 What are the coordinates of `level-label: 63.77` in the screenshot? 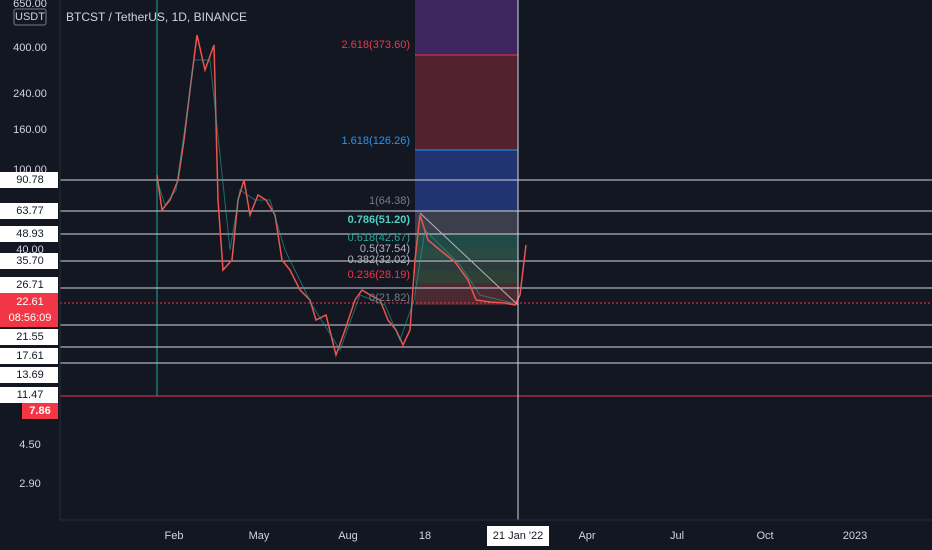 It's located at (30, 211).